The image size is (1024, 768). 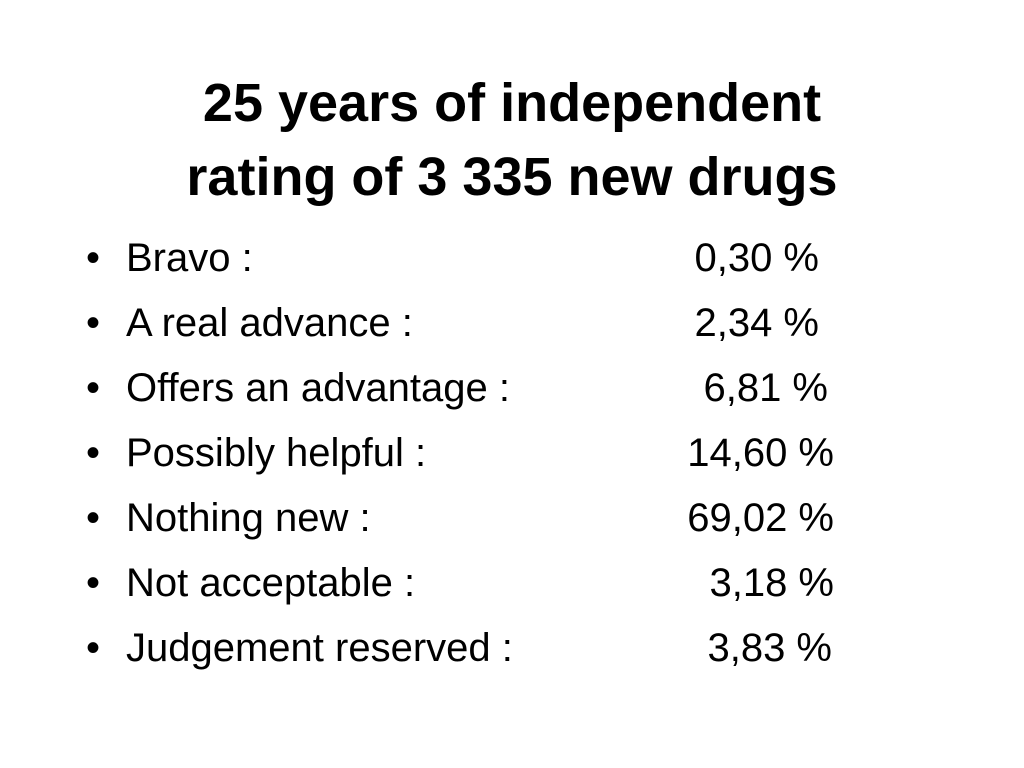 What do you see at coordinates (769, 648) in the screenshot?
I see `item-value: 3,83 %` at bounding box center [769, 648].